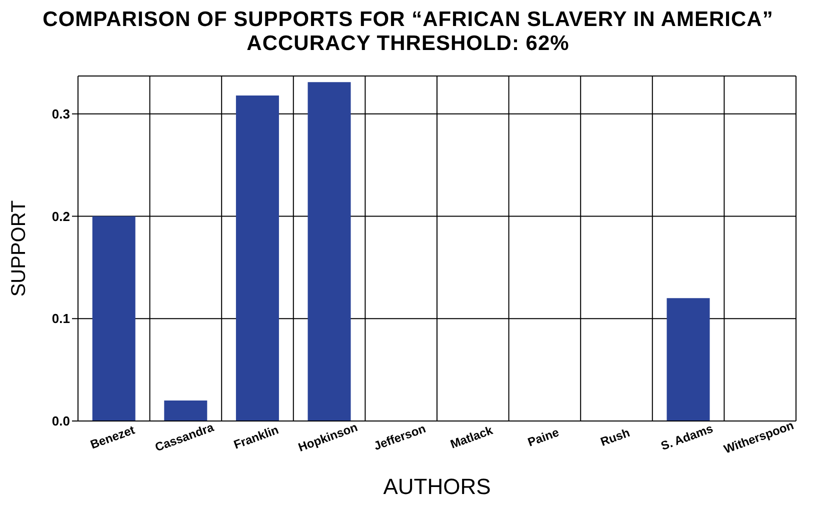  I want to click on y-tick-label: 0.0, so click(61, 421).